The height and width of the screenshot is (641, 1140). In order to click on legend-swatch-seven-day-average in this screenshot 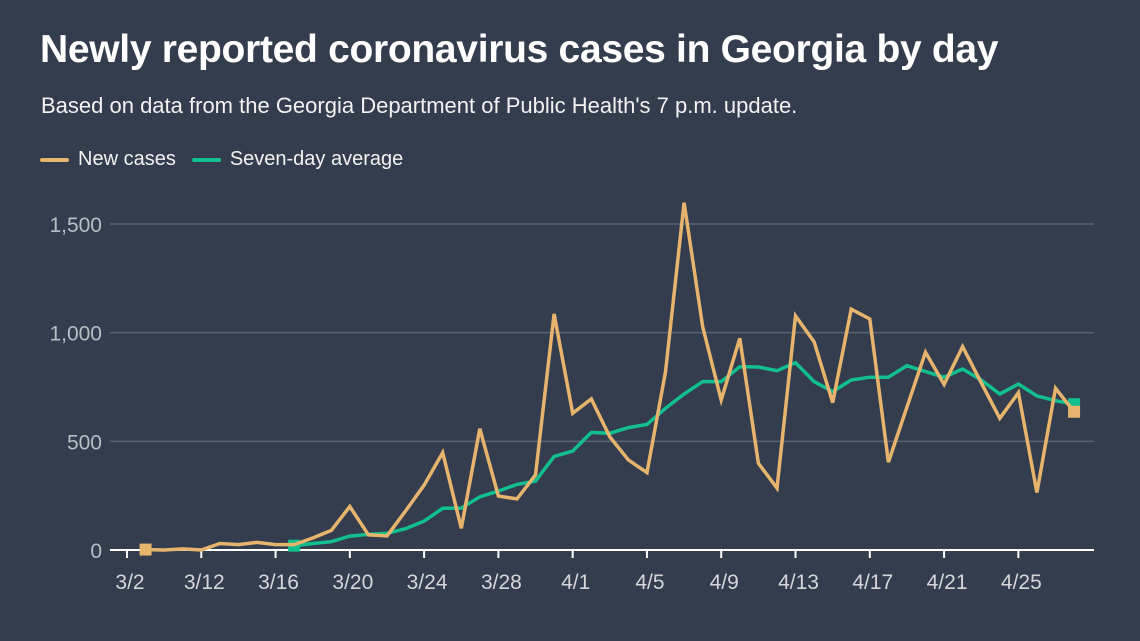, I will do `click(206, 159)`.